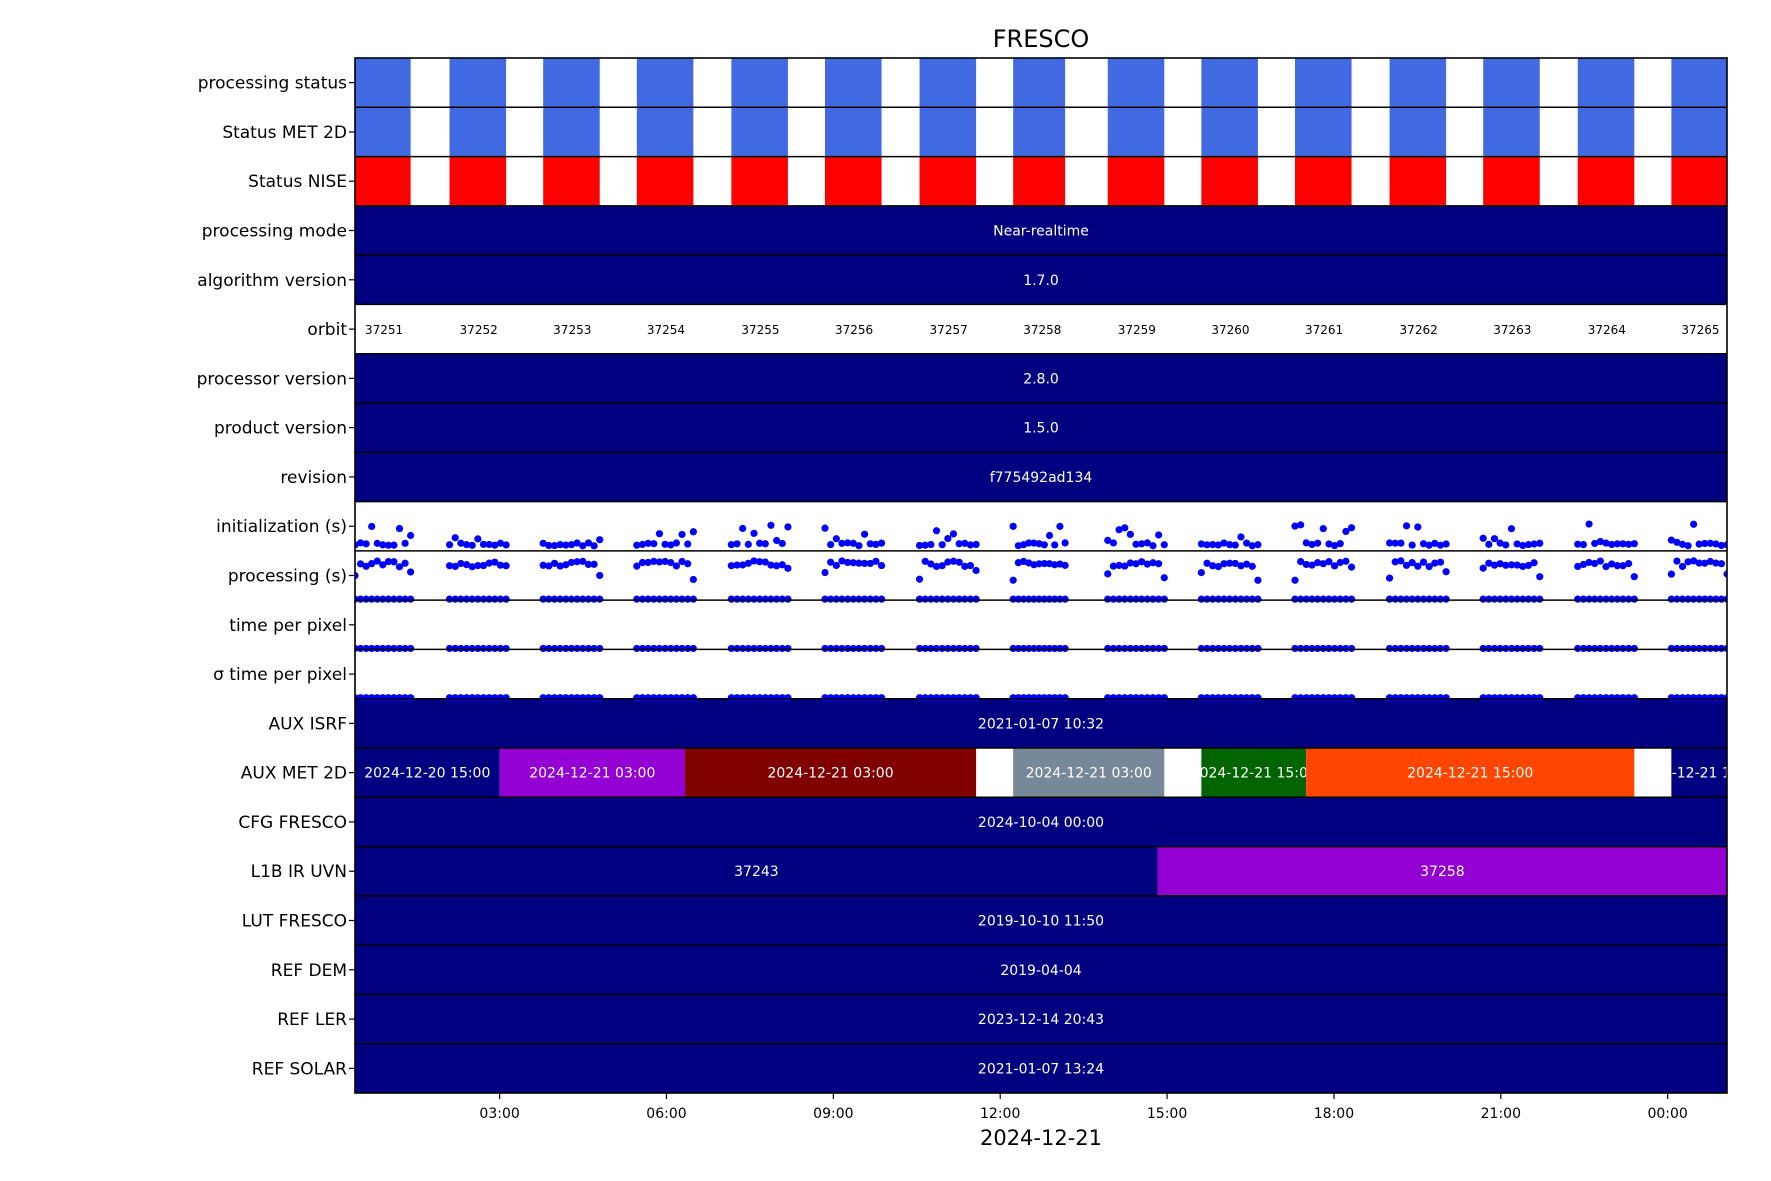 The width and height of the screenshot is (1771, 1181). What do you see at coordinates (1041, 970) in the screenshot?
I see `ref-dem-bar` at bounding box center [1041, 970].